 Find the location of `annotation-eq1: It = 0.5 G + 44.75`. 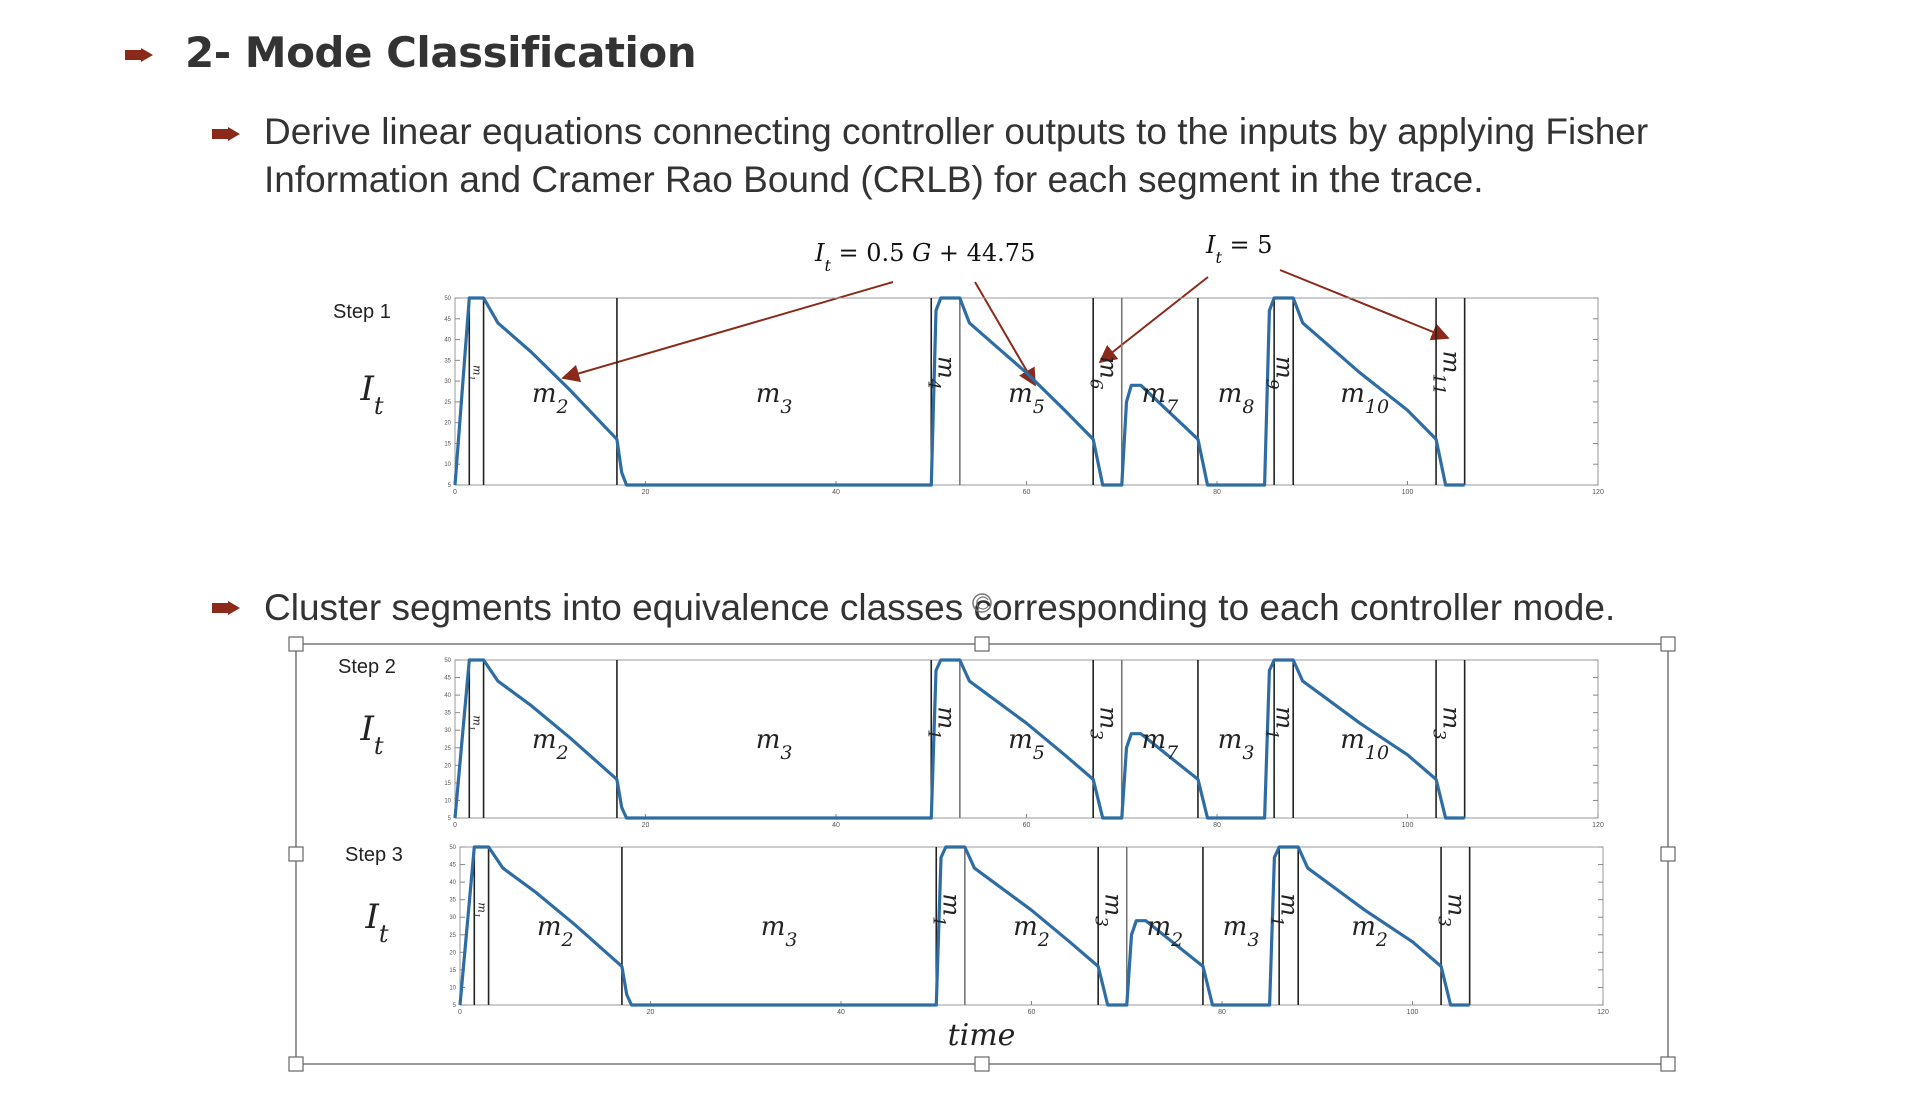

annotation-eq1: It = 0.5 G + 44.75 is located at coordinates (924, 257).